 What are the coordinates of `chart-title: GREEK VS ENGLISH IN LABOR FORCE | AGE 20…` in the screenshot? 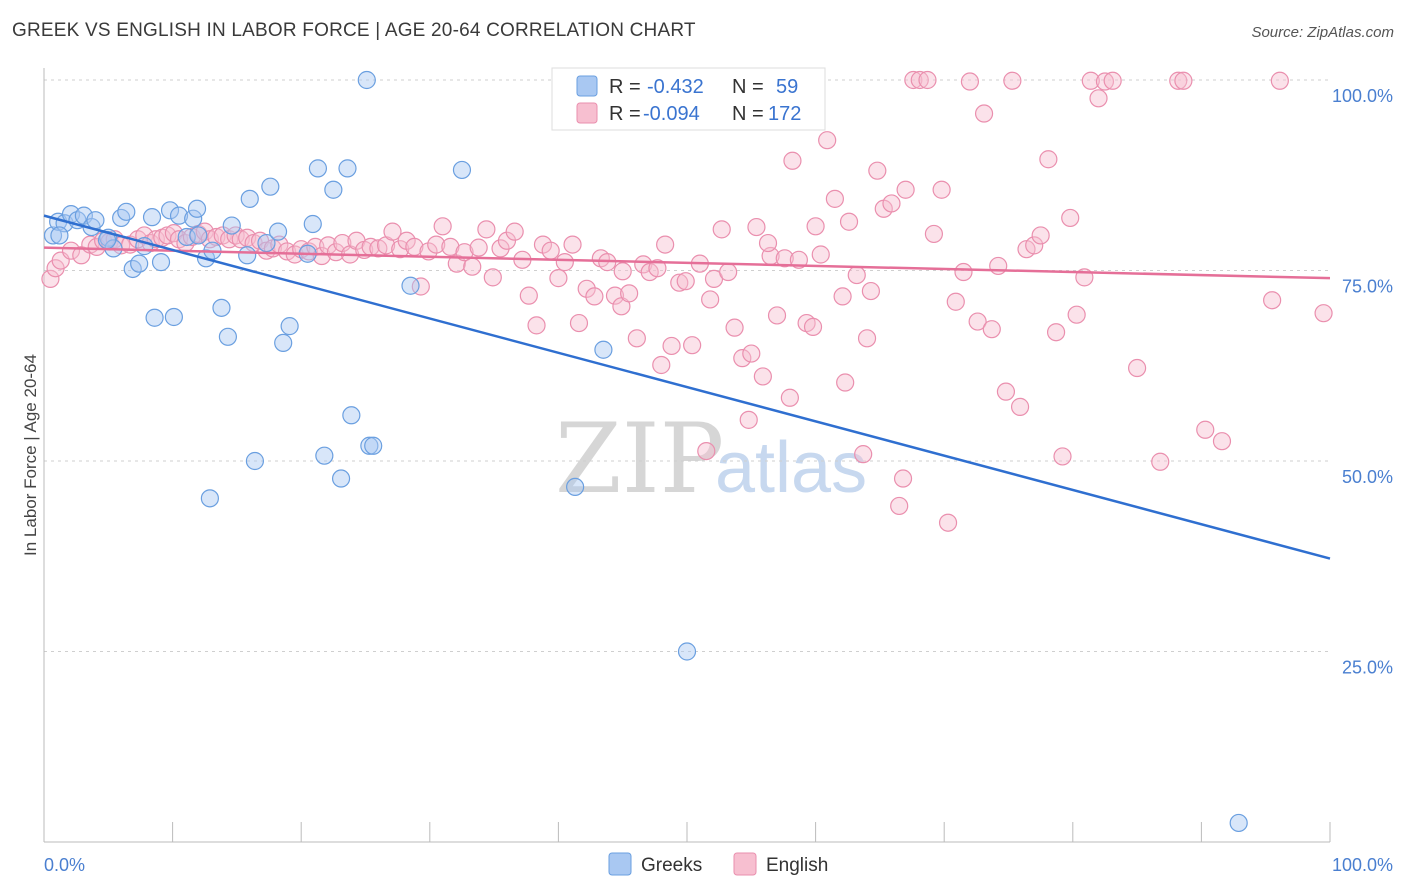 It's located at (354, 30).